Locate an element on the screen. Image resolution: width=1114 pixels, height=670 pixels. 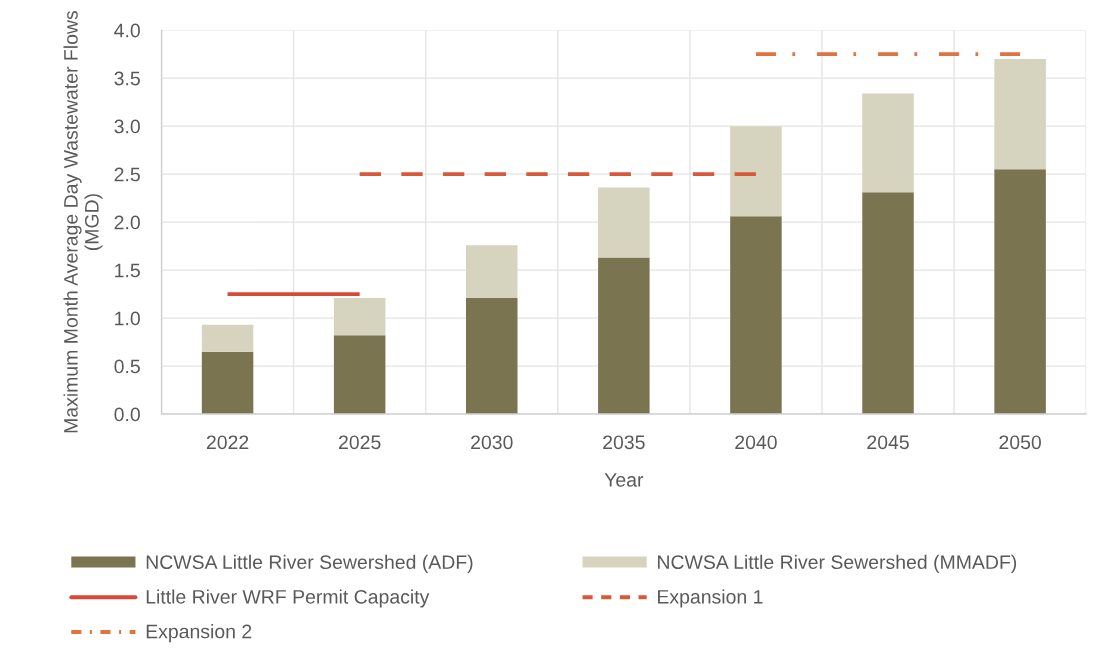
x-axis-title: Year is located at coordinates (624, 480).